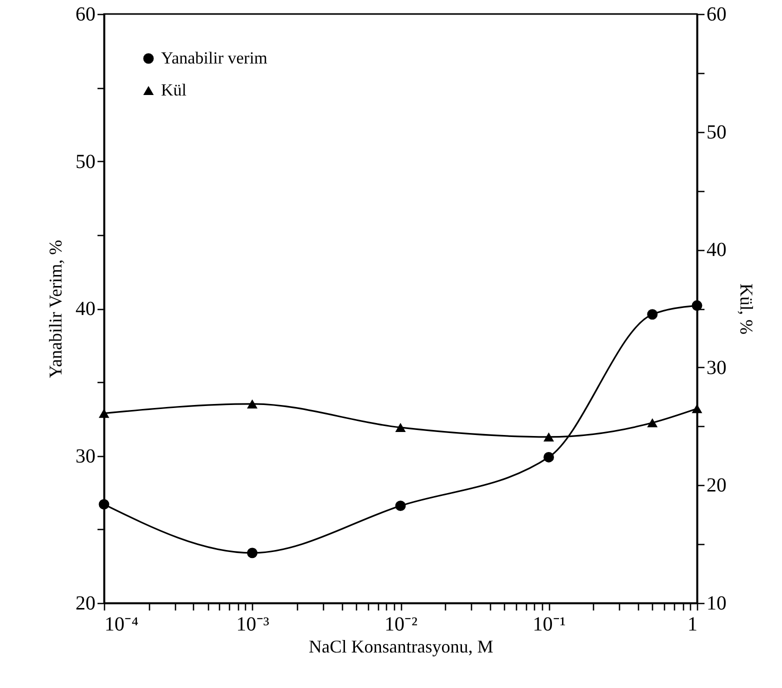  I want to click on x-tick-label: 1, so click(693, 625).